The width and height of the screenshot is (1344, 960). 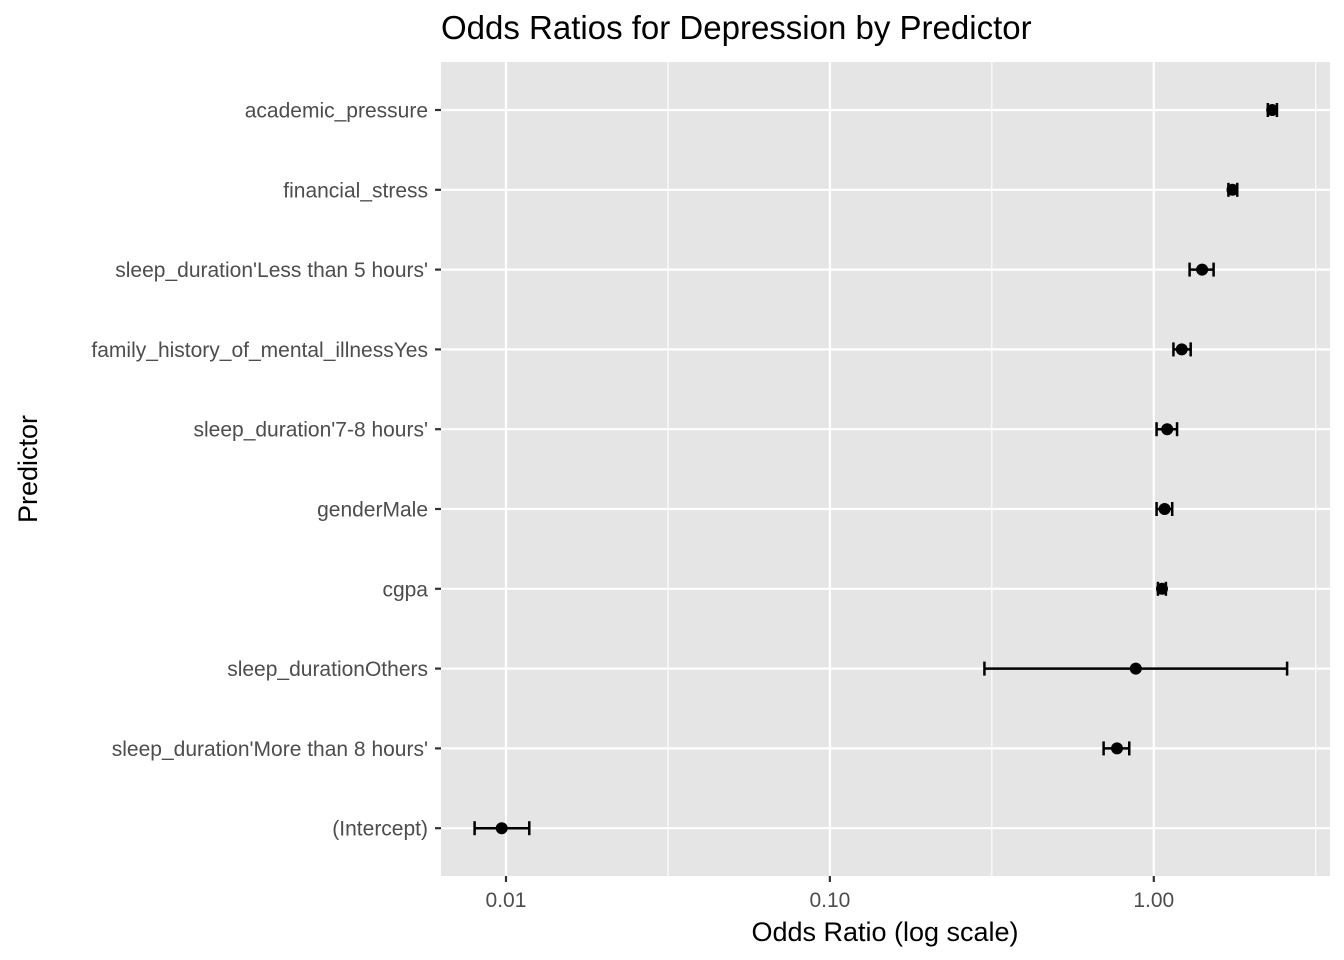 I want to click on y-tick-label: family_history_of_mental_illnessYes, so click(x=259, y=350).